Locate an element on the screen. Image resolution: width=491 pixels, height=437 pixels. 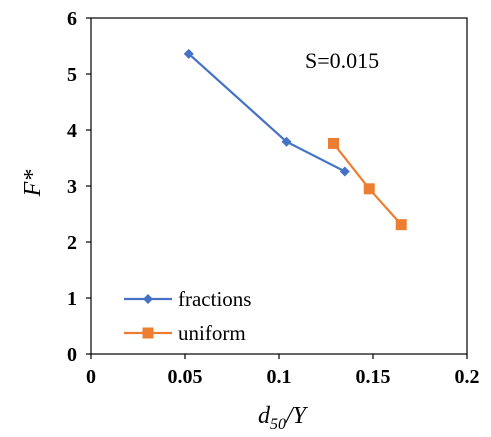
legend-item-uniform: uniform is located at coordinates (185, 333).